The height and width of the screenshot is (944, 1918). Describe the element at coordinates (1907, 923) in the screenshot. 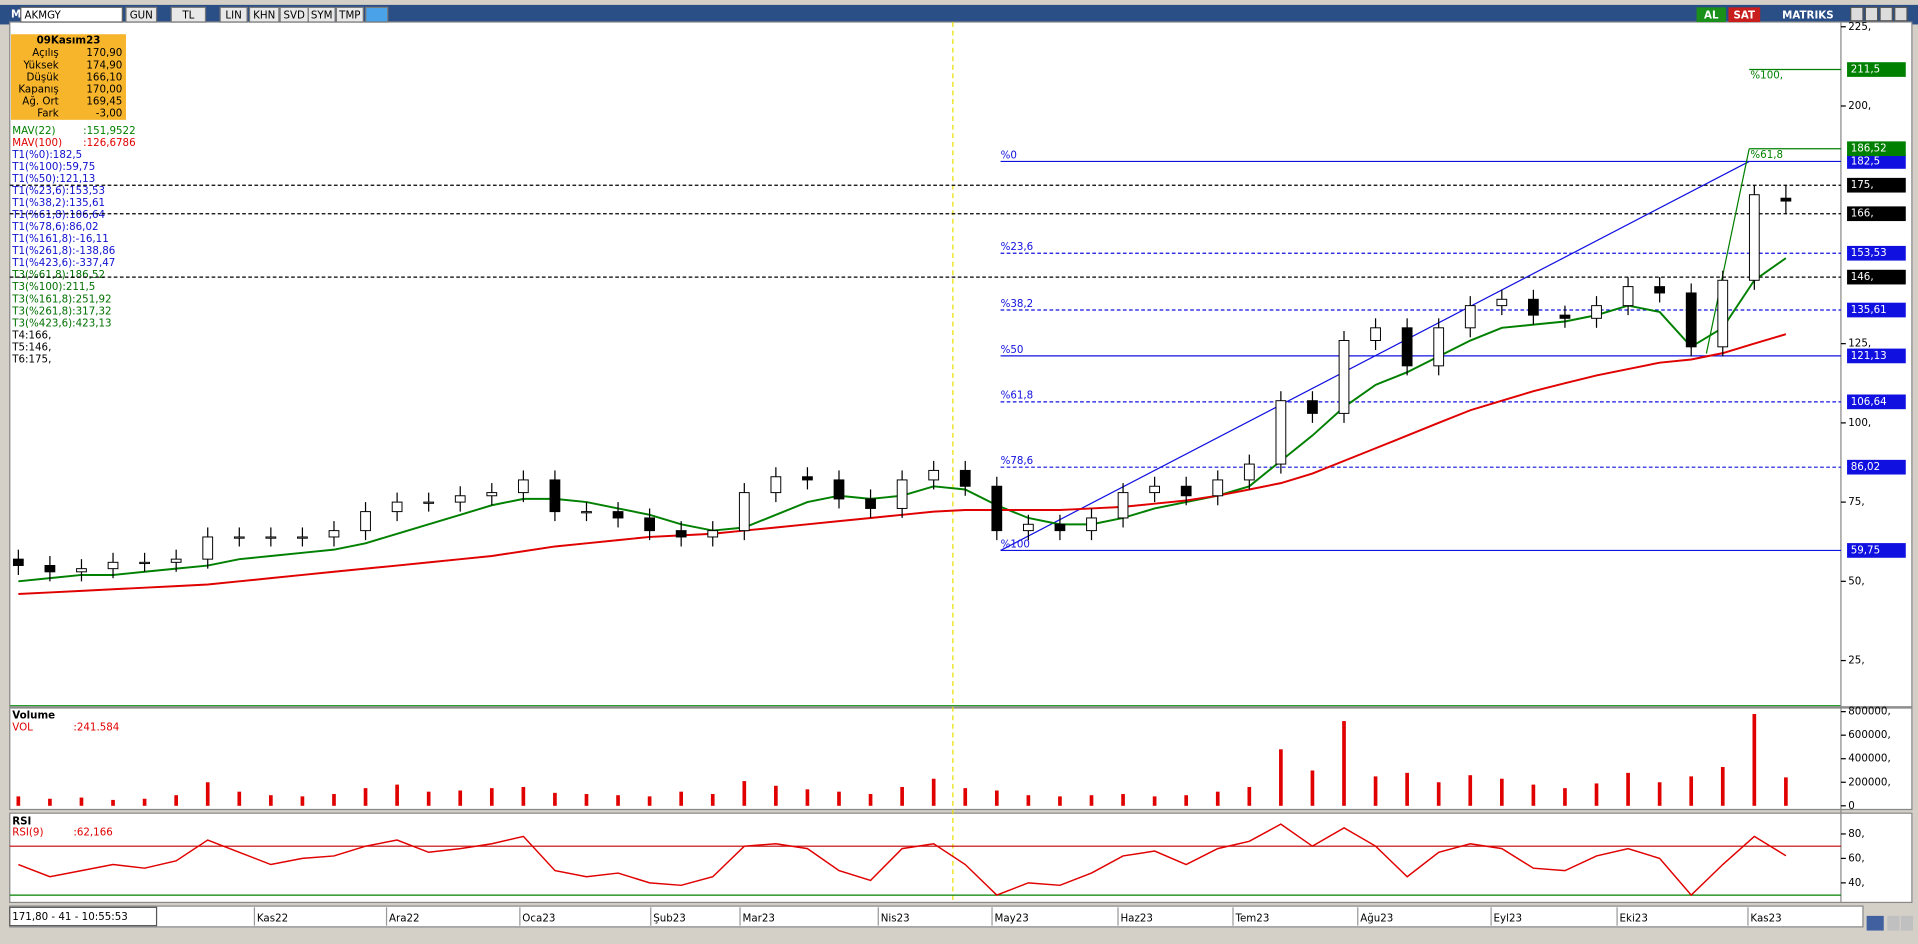

I see `scroll-right` at that location.